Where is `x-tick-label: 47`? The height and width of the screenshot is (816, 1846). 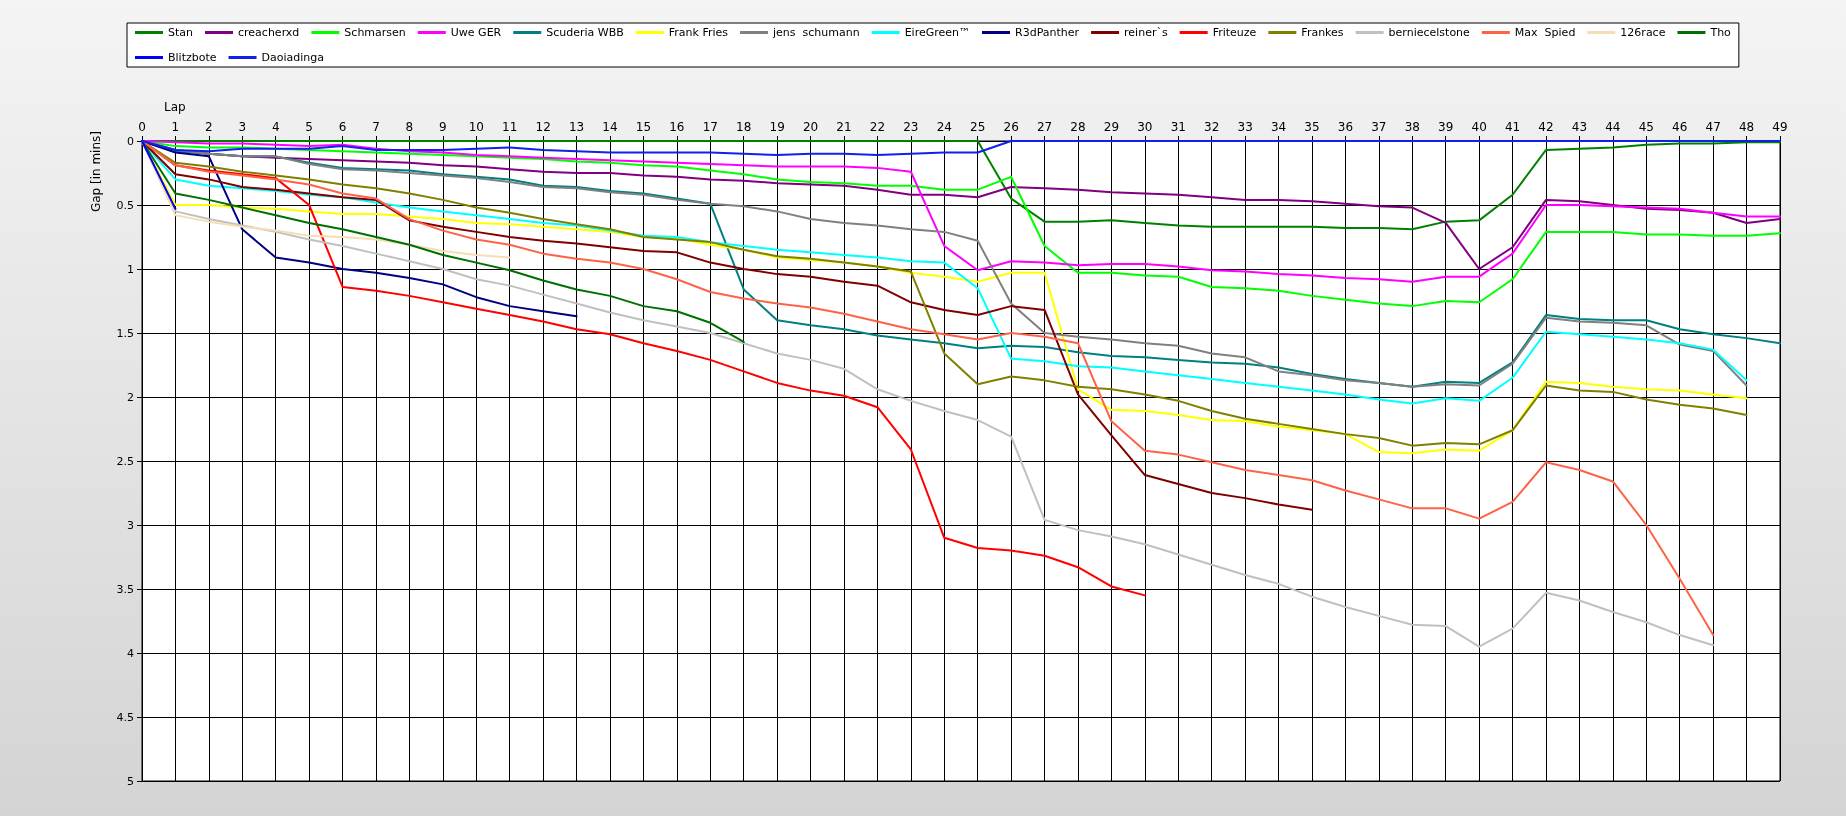 x-tick-label: 47 is located at coordinates (1713, 127).